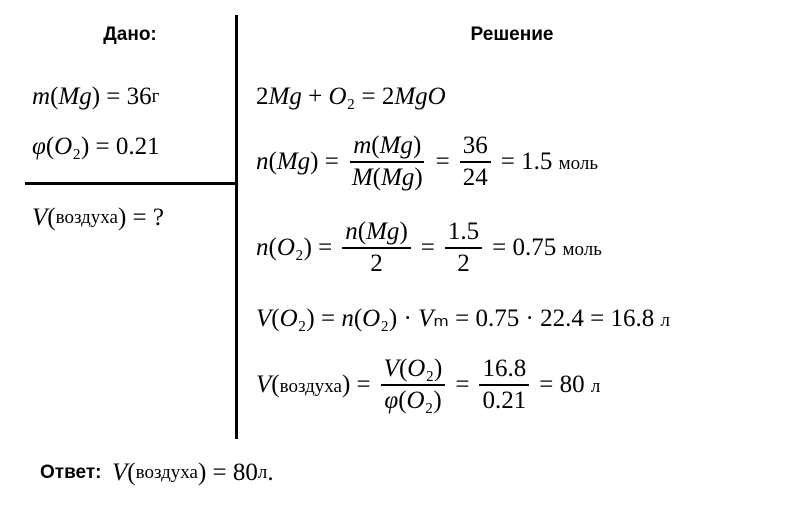 This screenshot has height=514, width=800. I want to click on expression: 2Mg + O₂ = 2MgO, so click(351, 96).